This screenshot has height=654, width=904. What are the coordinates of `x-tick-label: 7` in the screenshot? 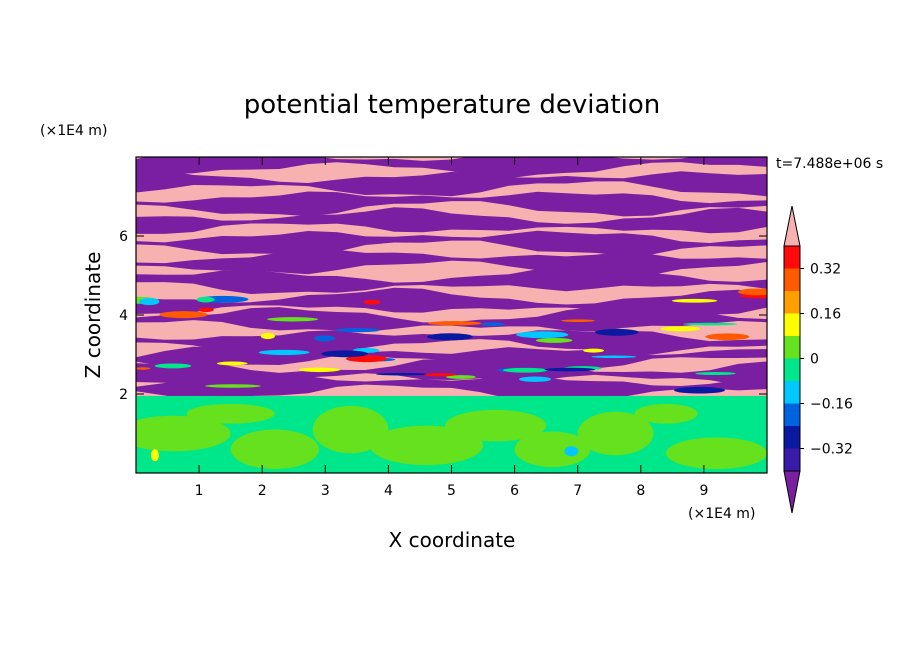 It's located at (577, 491).